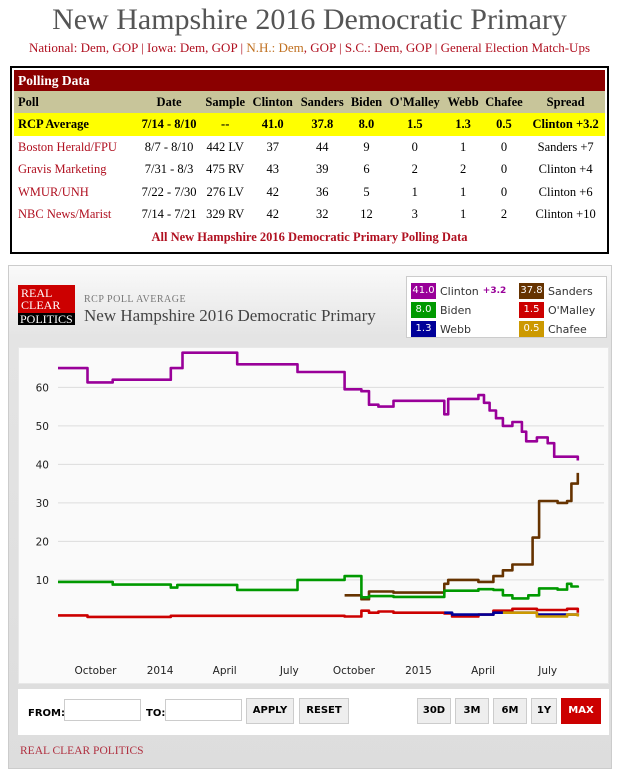  I want to click on link-nh-dem: Dem, so click(291, 47).